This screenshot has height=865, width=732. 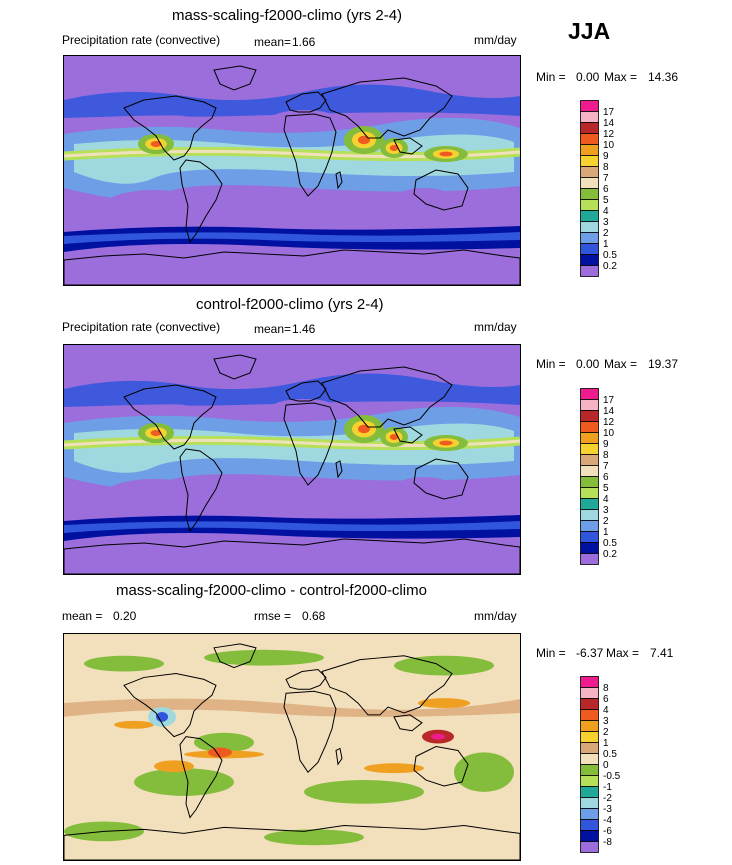 I want to click on panel1-mean-value: 1.66, so click(x=304, y=42).